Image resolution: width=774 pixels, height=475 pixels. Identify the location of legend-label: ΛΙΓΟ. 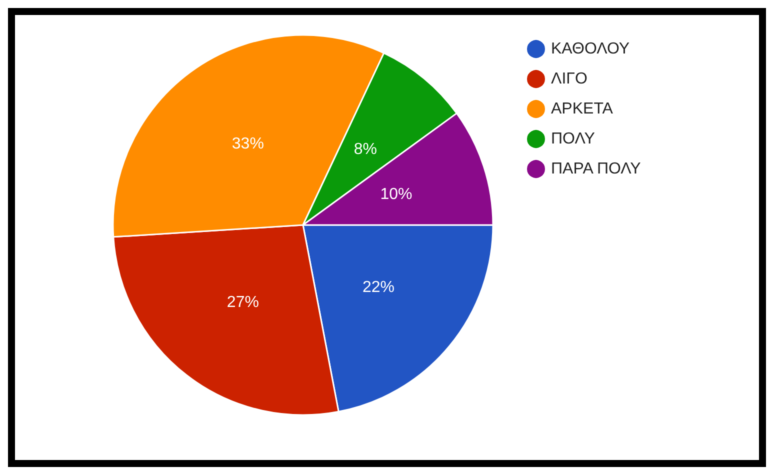
(569, 79).